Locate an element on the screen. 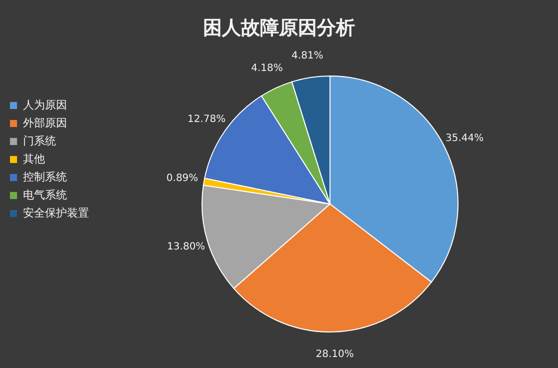  data-label: 4.18% is located at coordinates (267, 68).